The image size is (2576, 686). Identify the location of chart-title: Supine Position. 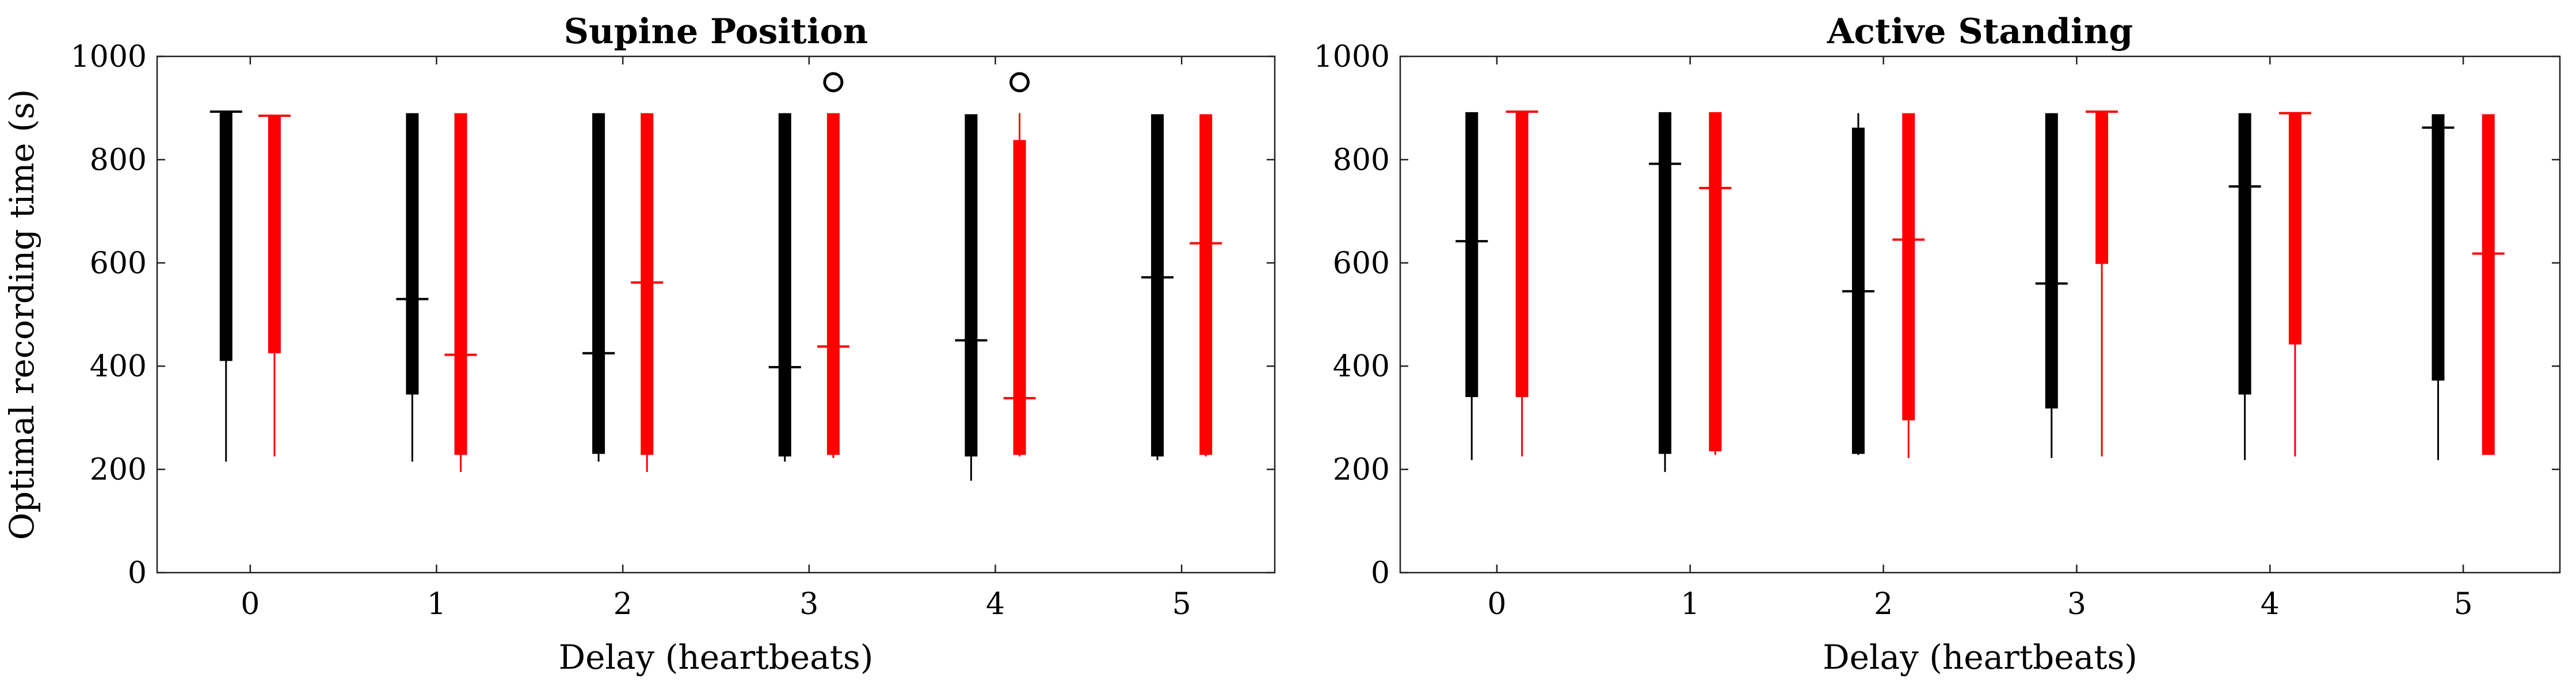
(716, 32).